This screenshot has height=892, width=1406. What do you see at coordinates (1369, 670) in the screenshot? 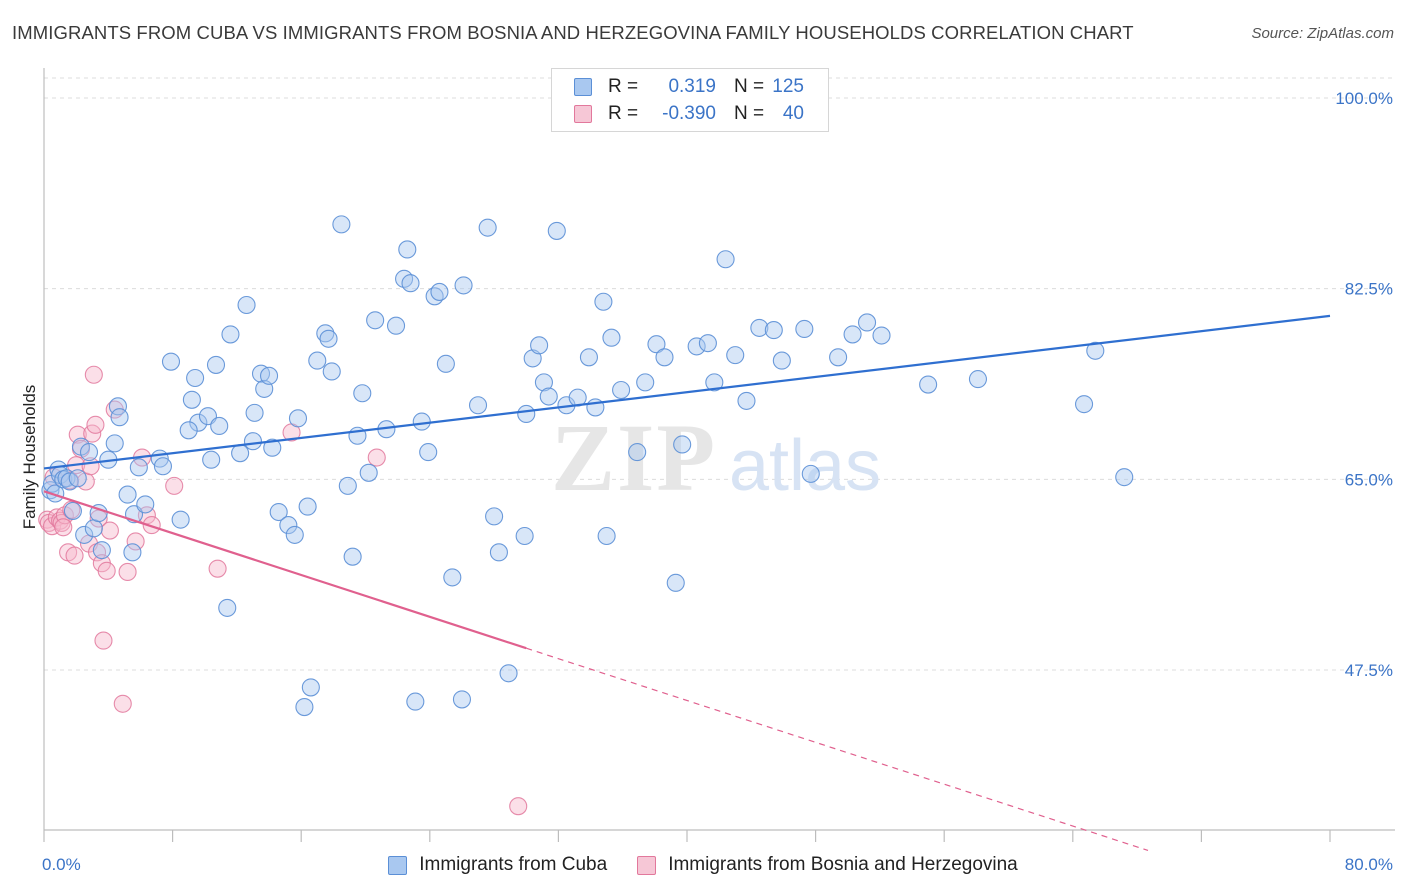
I see `y-tick-label: 47.5%` at bounding box center [1369, 670].